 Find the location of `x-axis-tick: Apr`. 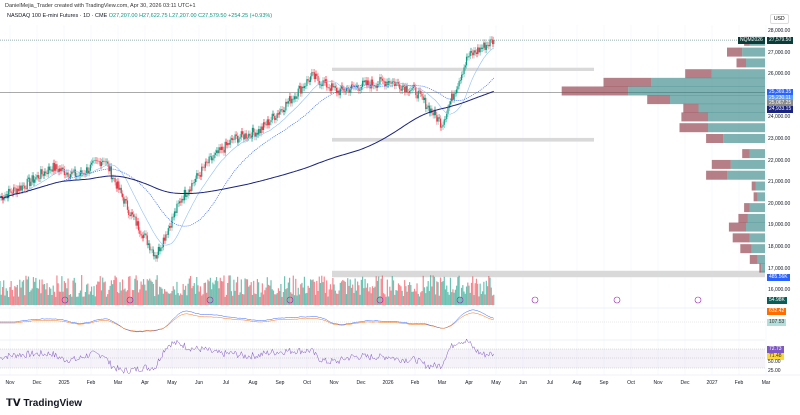

x-axis-tick: Apr is located at coordinates (145, 383).